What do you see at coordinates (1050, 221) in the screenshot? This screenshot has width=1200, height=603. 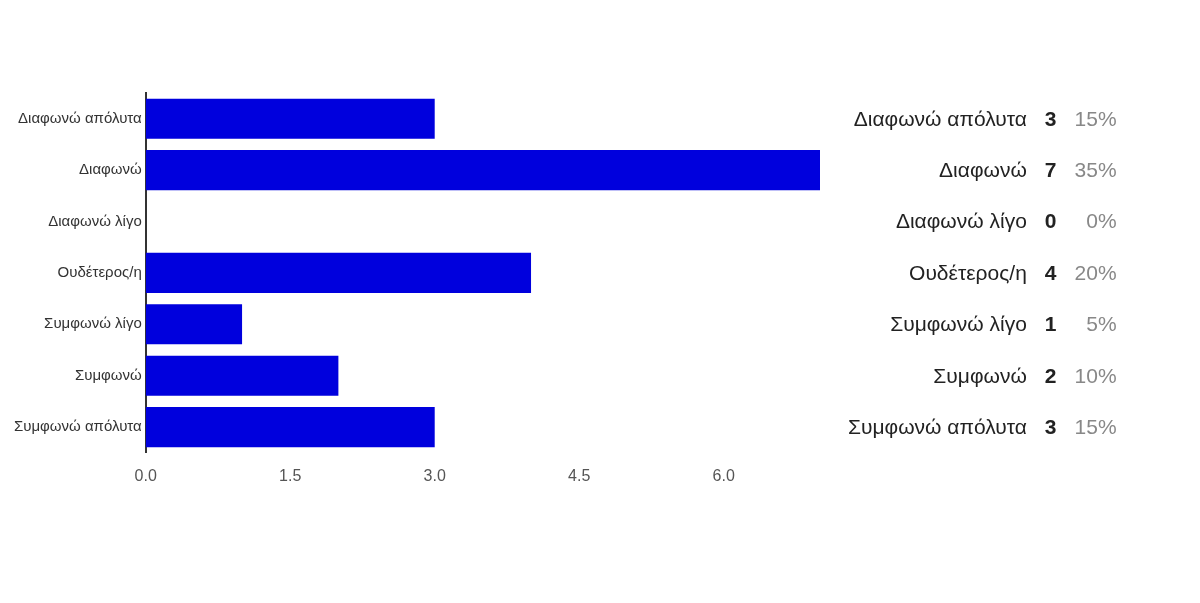 I see `data-label: 0` at bounding box center [1050, 221].